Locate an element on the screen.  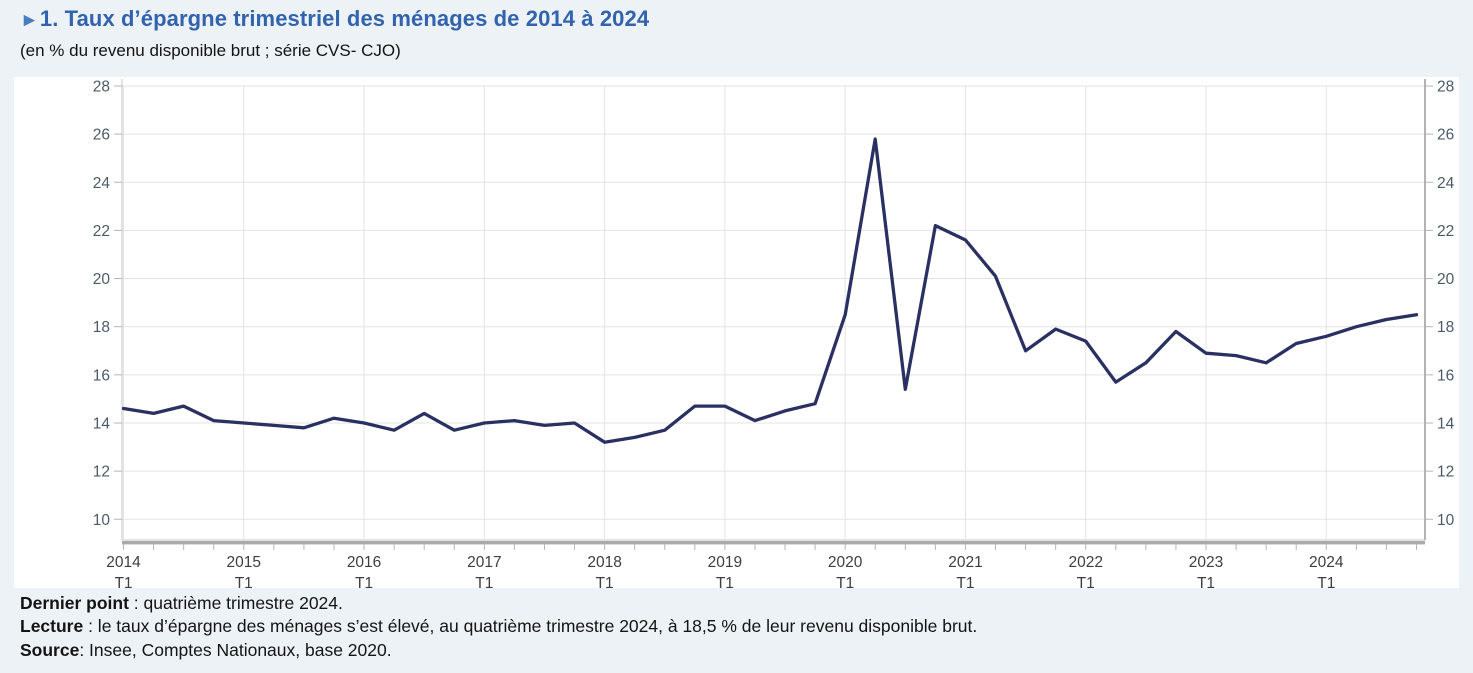
svg-text: 2017 is located at coordinates (484, 562).